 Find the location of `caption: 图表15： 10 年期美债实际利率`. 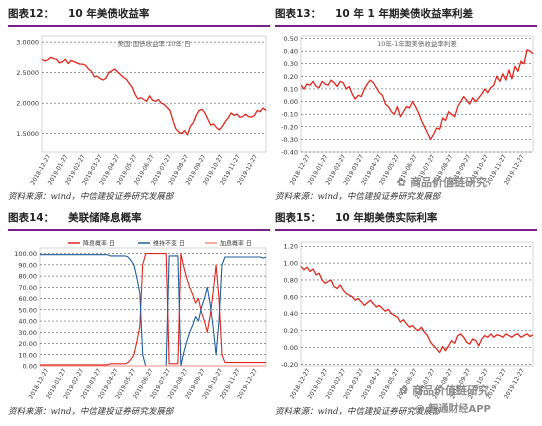

caption: 图表15： 10 年期美债实际利率 is located at coordinates (356, 217).